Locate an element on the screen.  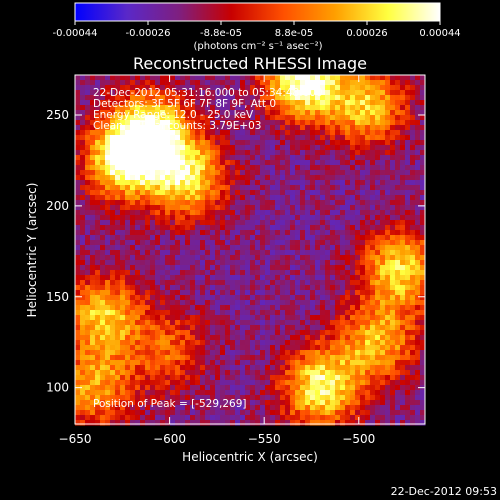
x-tick-label: −600 is located at coordinates (169, 439).